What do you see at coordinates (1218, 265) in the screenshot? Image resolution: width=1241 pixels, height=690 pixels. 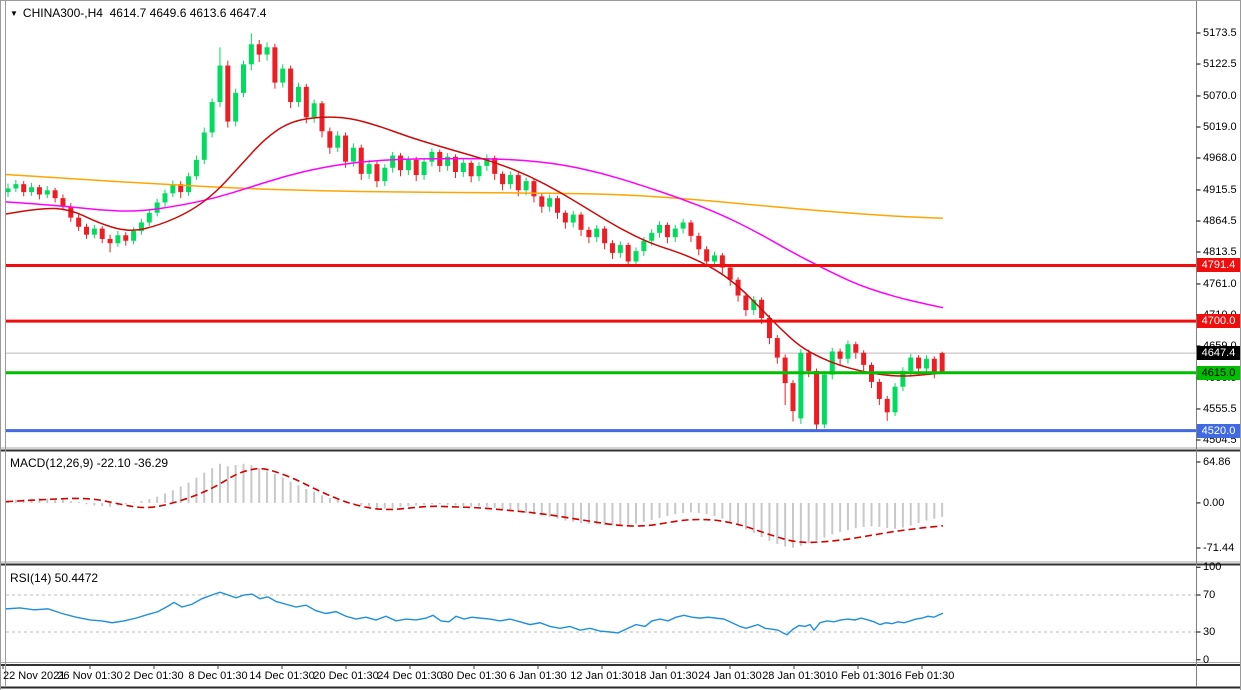 I see `price-tag-resistance-4791: 4791.4` at bounding box center [1218, 265].